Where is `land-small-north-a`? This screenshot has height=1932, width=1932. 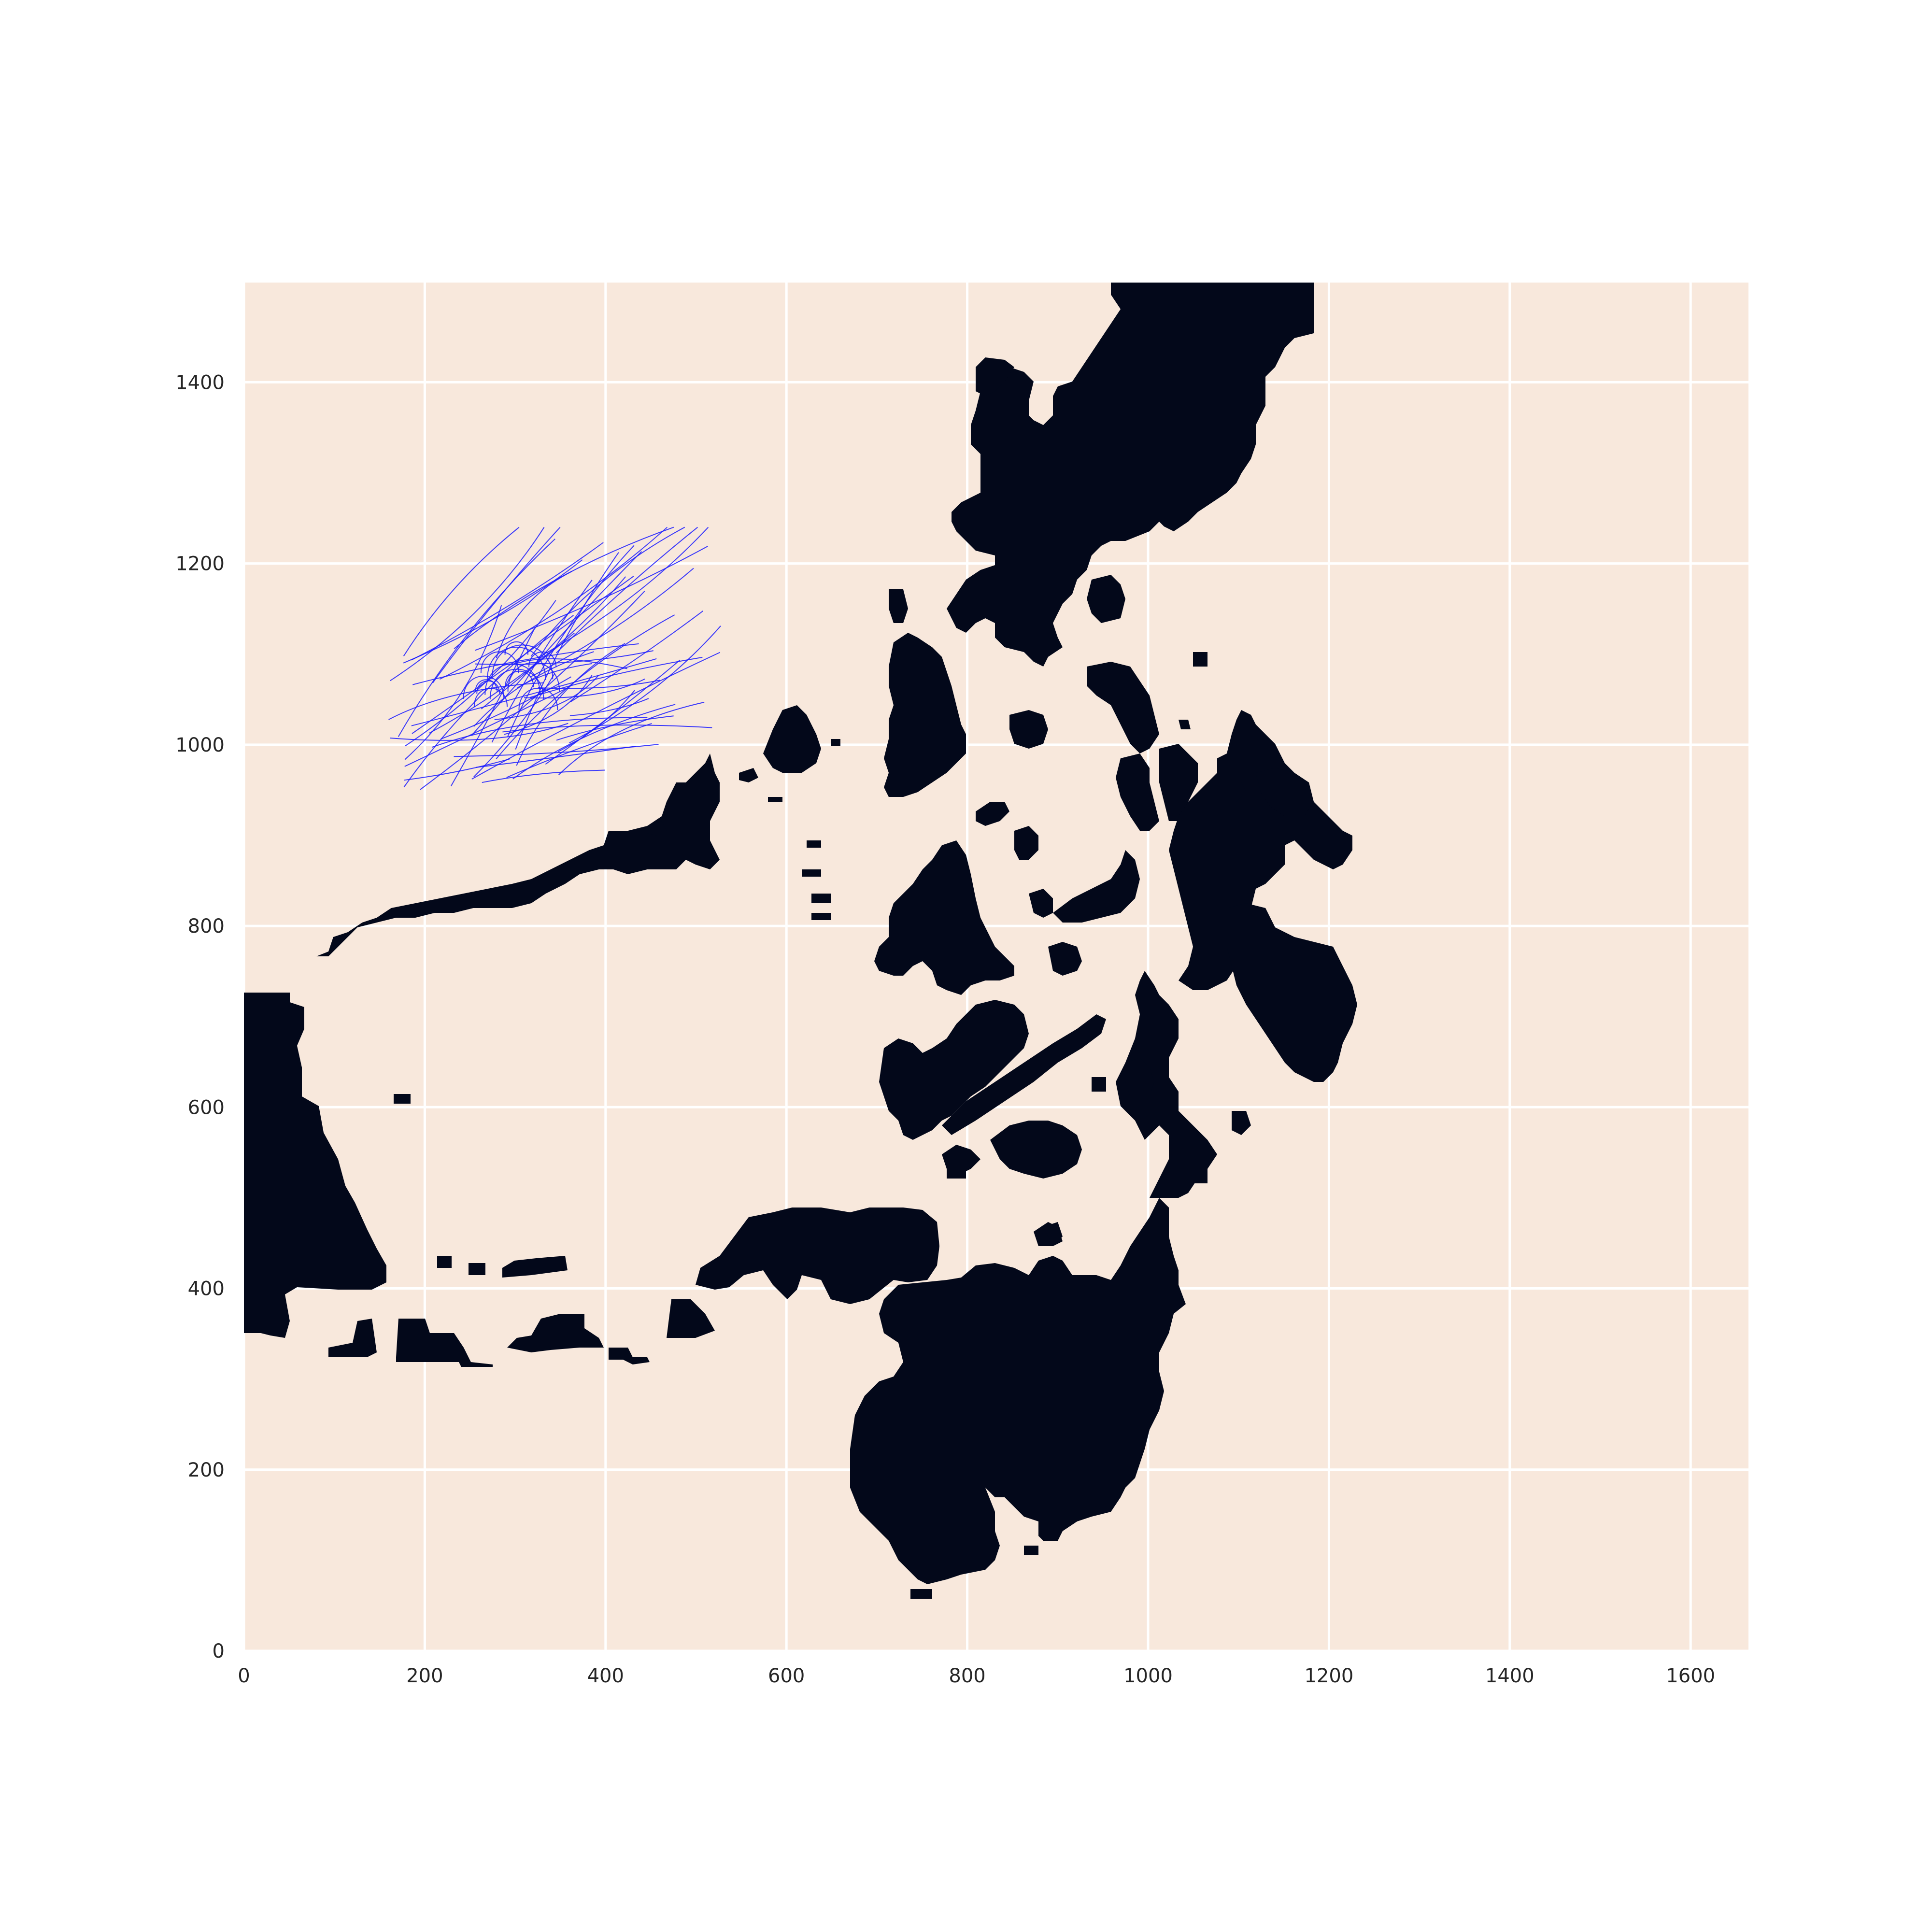
land-small-north-a is located at coordinates (898, 606).